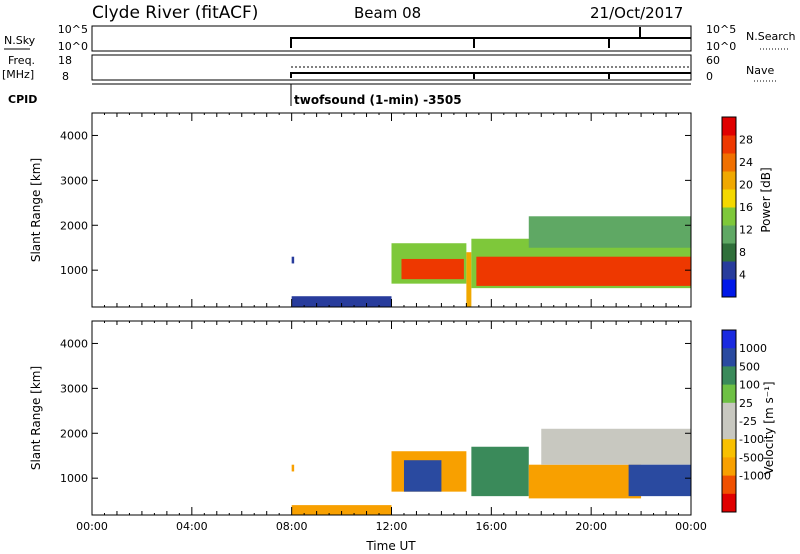 The image size is (800, 554). I want to click on freq-tick-bottom: 8, so click(65, 76).